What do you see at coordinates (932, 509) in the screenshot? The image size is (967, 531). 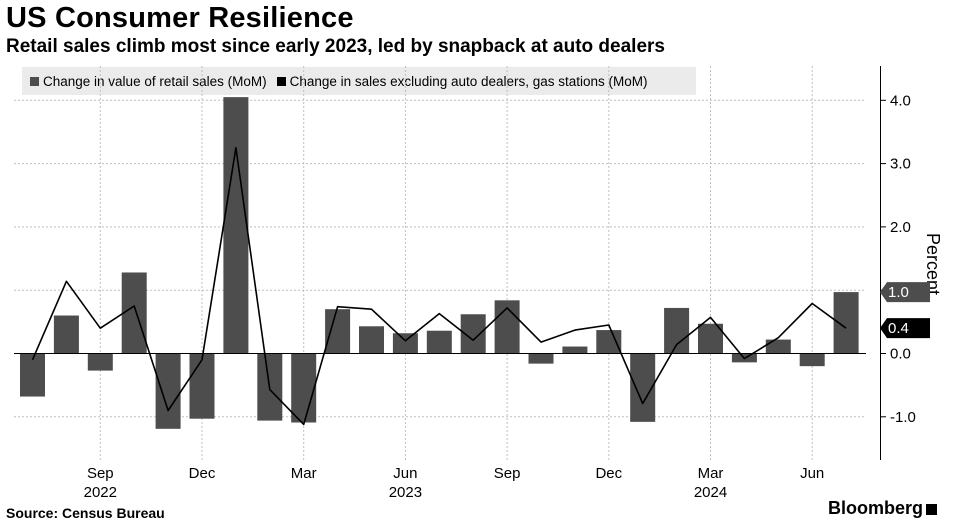 I see `bloomberg-mark-icon` at bounding box center [932, 509].